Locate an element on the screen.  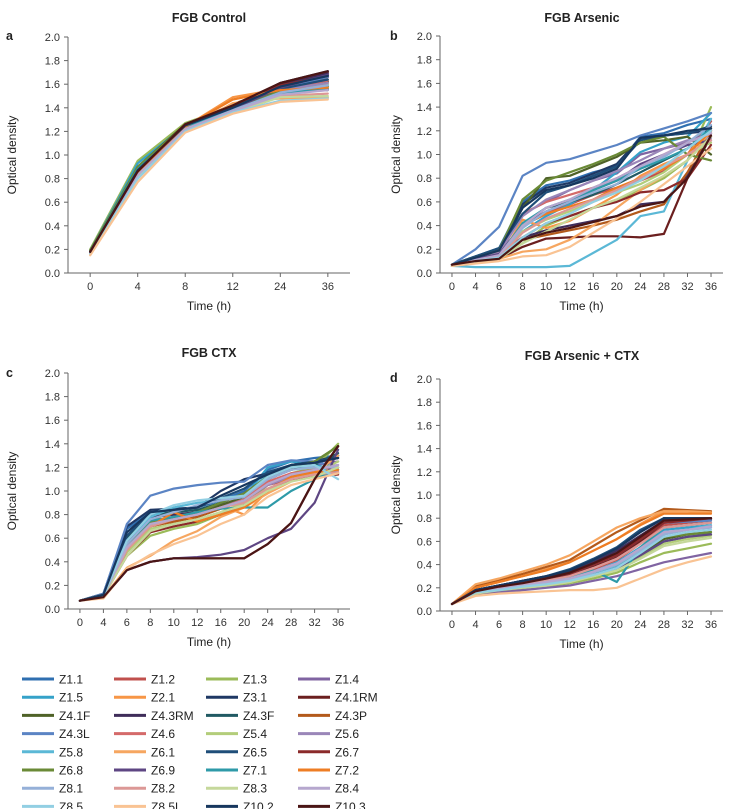
legend-label: Z5.8 is located at coordinates (71, 752).